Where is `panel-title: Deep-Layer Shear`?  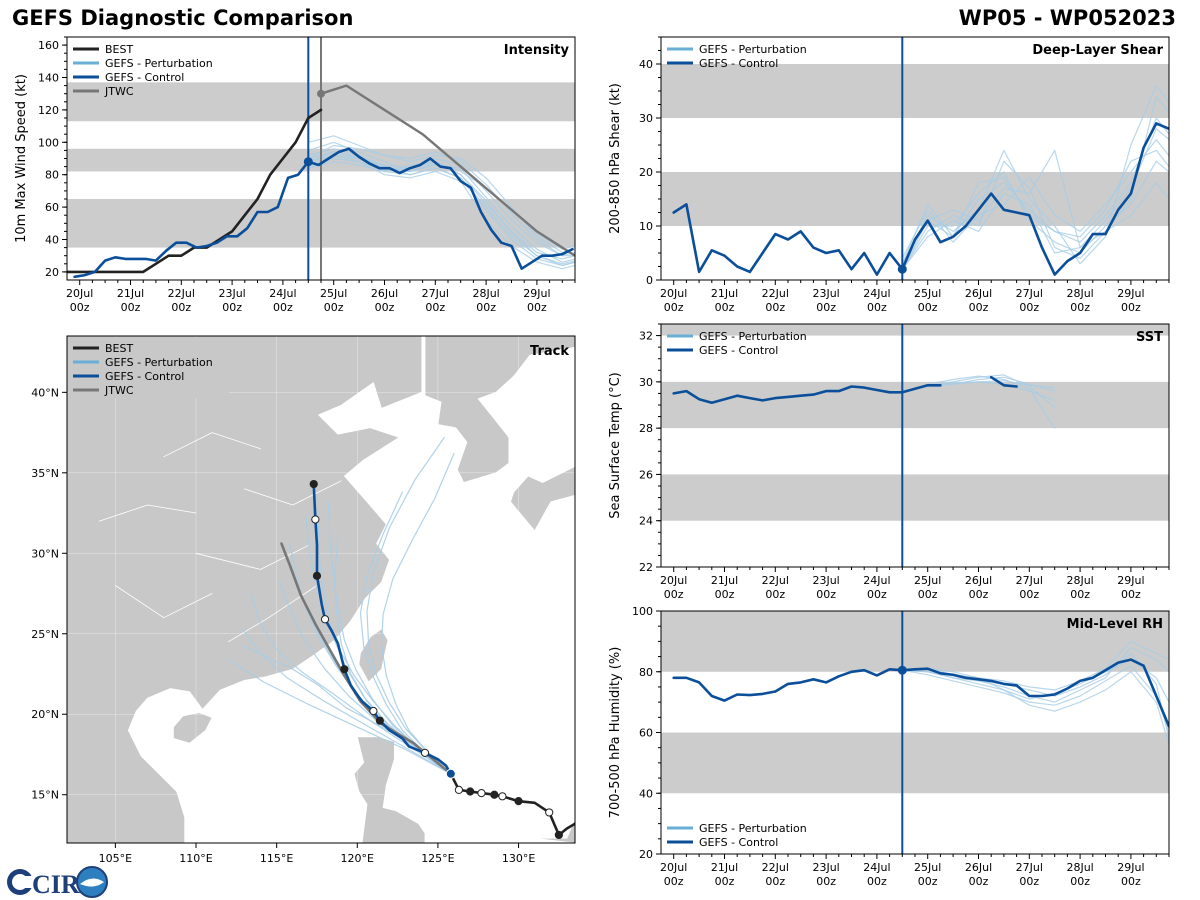 panel-title: Deep-Layer Shear is located at coordinates (1097, 50).